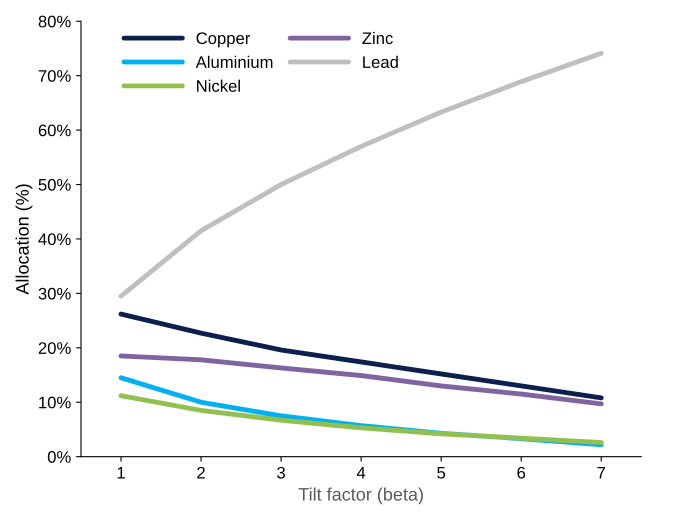  Describe the element at coordinates (54, 22) in the screenshot. I see `y-tick-label: 80%` at that location.